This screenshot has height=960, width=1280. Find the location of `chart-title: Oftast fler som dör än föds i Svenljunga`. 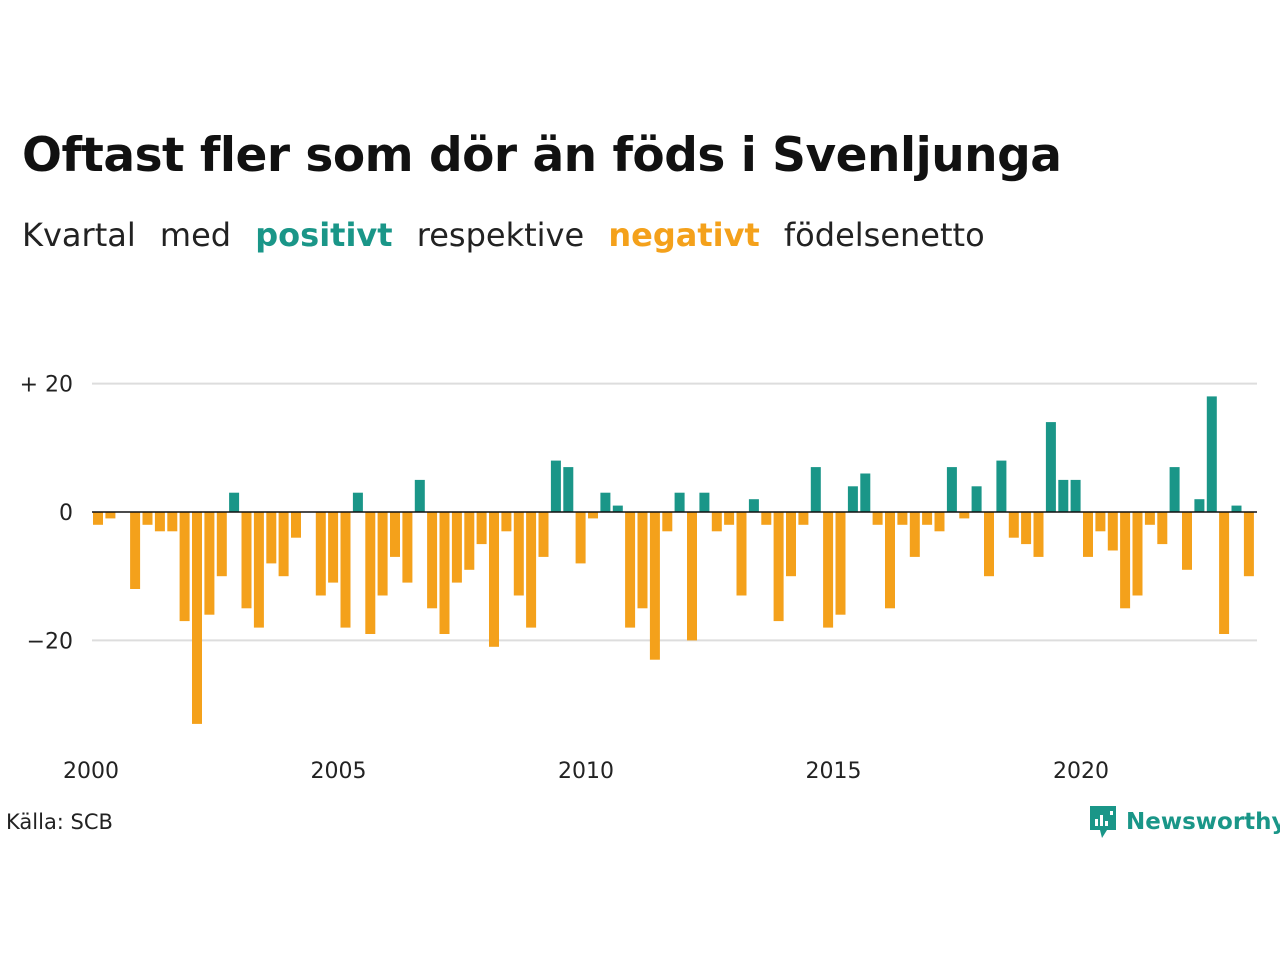

chart-title: Oftast fler som dör än föds i Svenljunga is located at coordinates (542, 155).